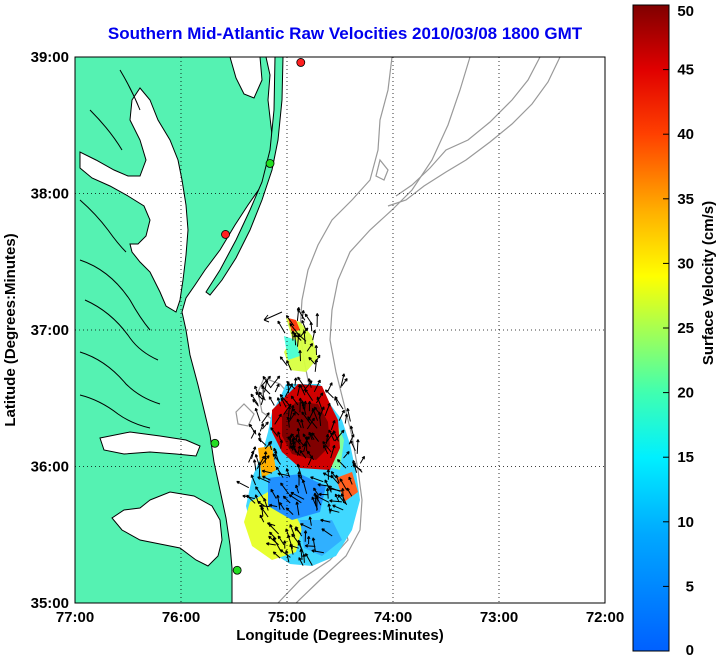 This screenshot has width=724, height=659. I want to click on colorbar-tick-label: 10, so click(685, 522).